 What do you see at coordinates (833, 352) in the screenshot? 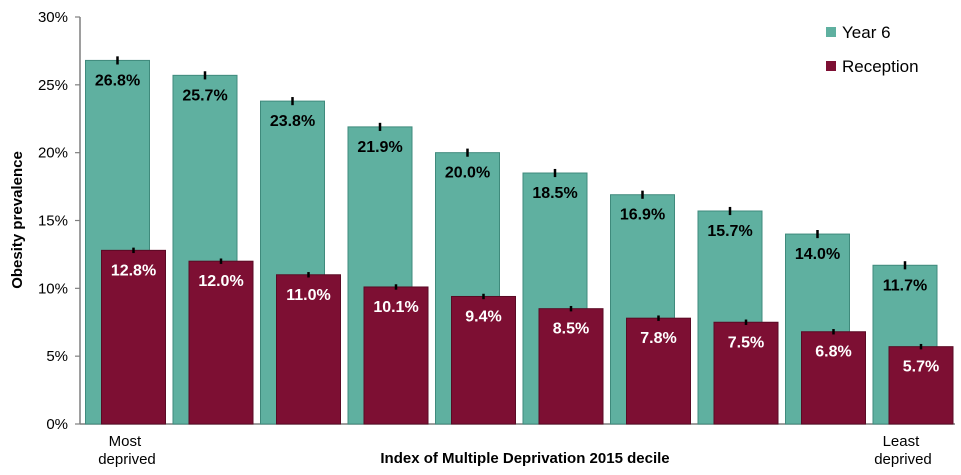
I see `data-label-reception: 6.8%` at bounding box center [833, 352].